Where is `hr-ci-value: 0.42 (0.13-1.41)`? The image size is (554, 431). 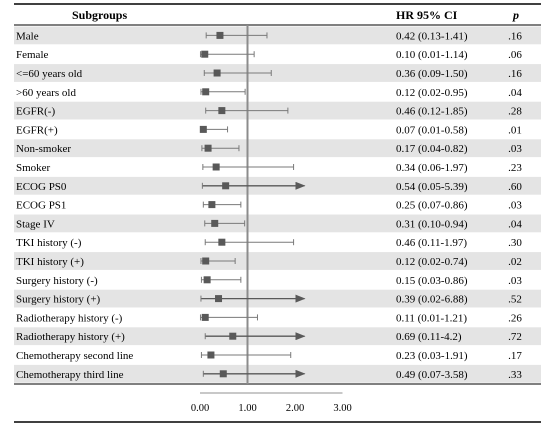 hr-ci-value: 0.42 (0.13-1.41) is located at coordinates (432, 36).